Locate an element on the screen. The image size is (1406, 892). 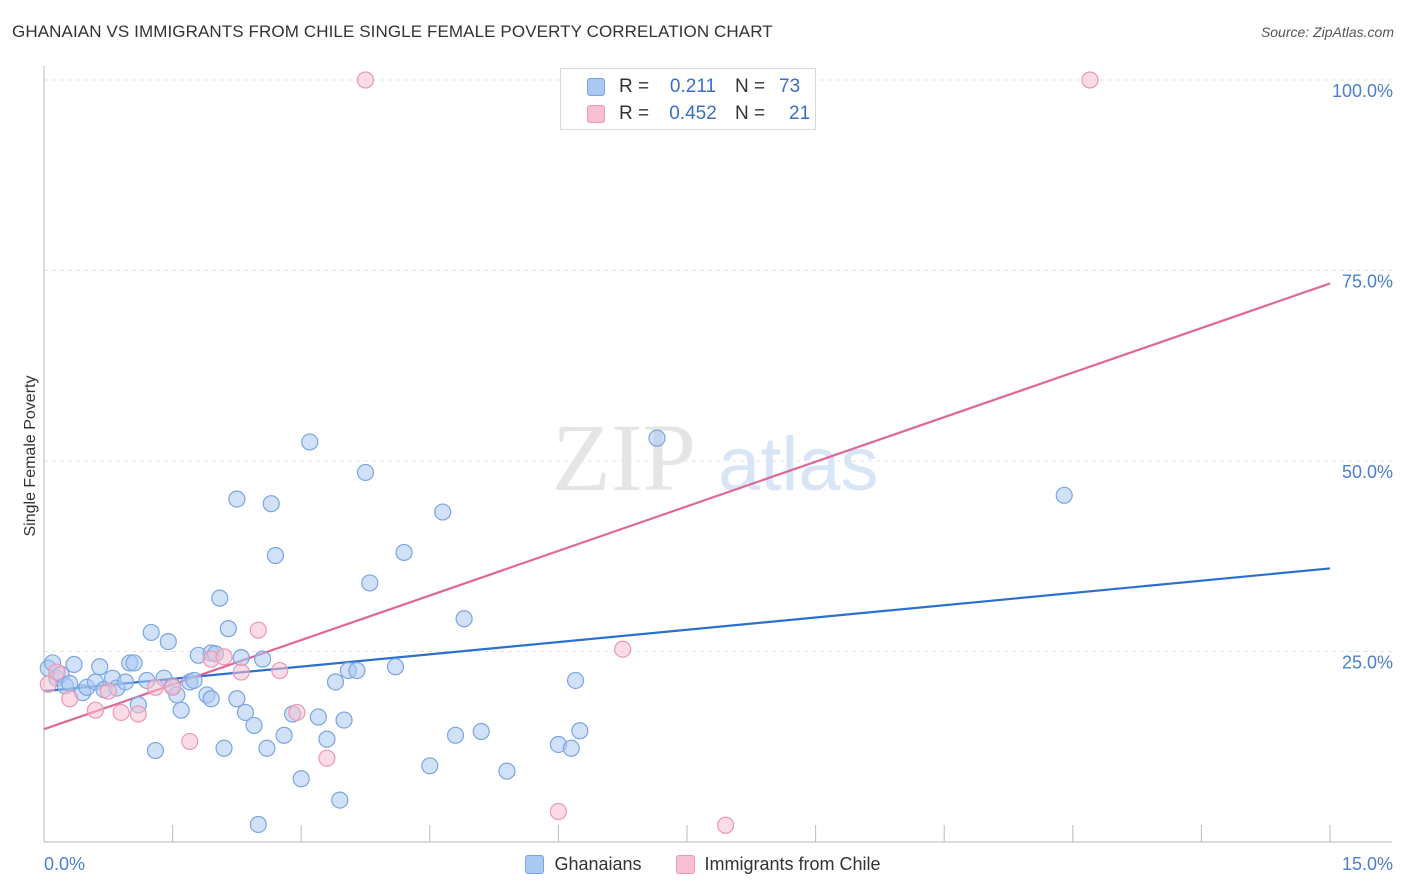
r-value: 0.452 is located at coordinates (693, 113).